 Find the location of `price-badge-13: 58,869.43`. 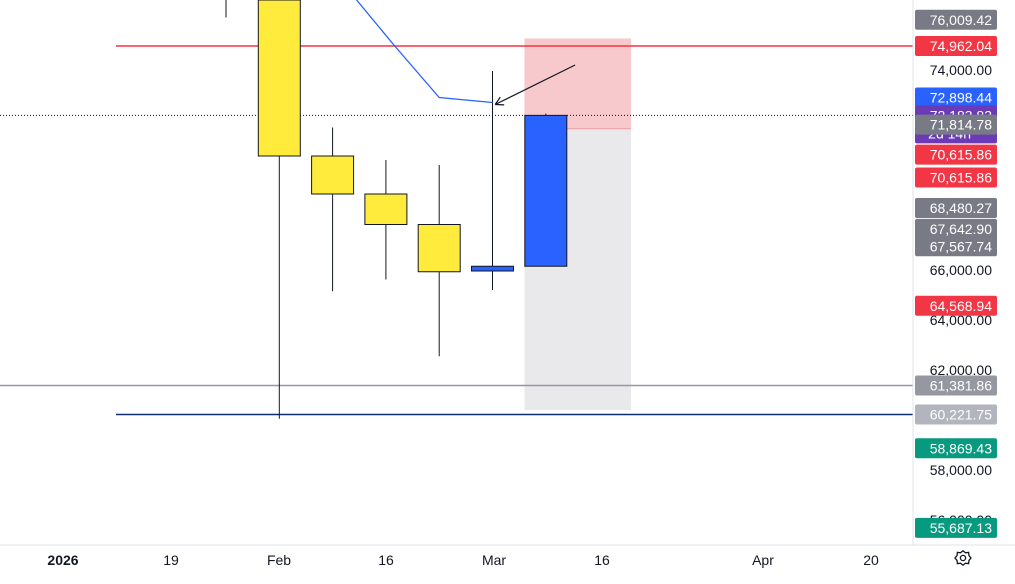

price-badge-13: 58,869.43 is located at coordinates (956, 448).